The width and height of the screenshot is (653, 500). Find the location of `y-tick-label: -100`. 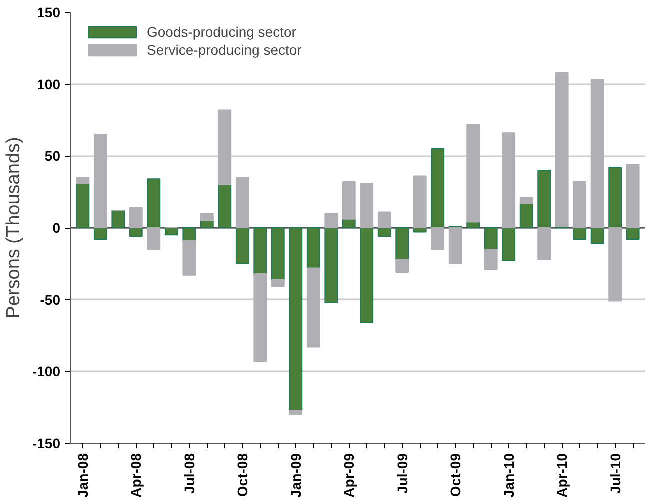

y-tick-label: -100 is located at coordinates (46, 372).